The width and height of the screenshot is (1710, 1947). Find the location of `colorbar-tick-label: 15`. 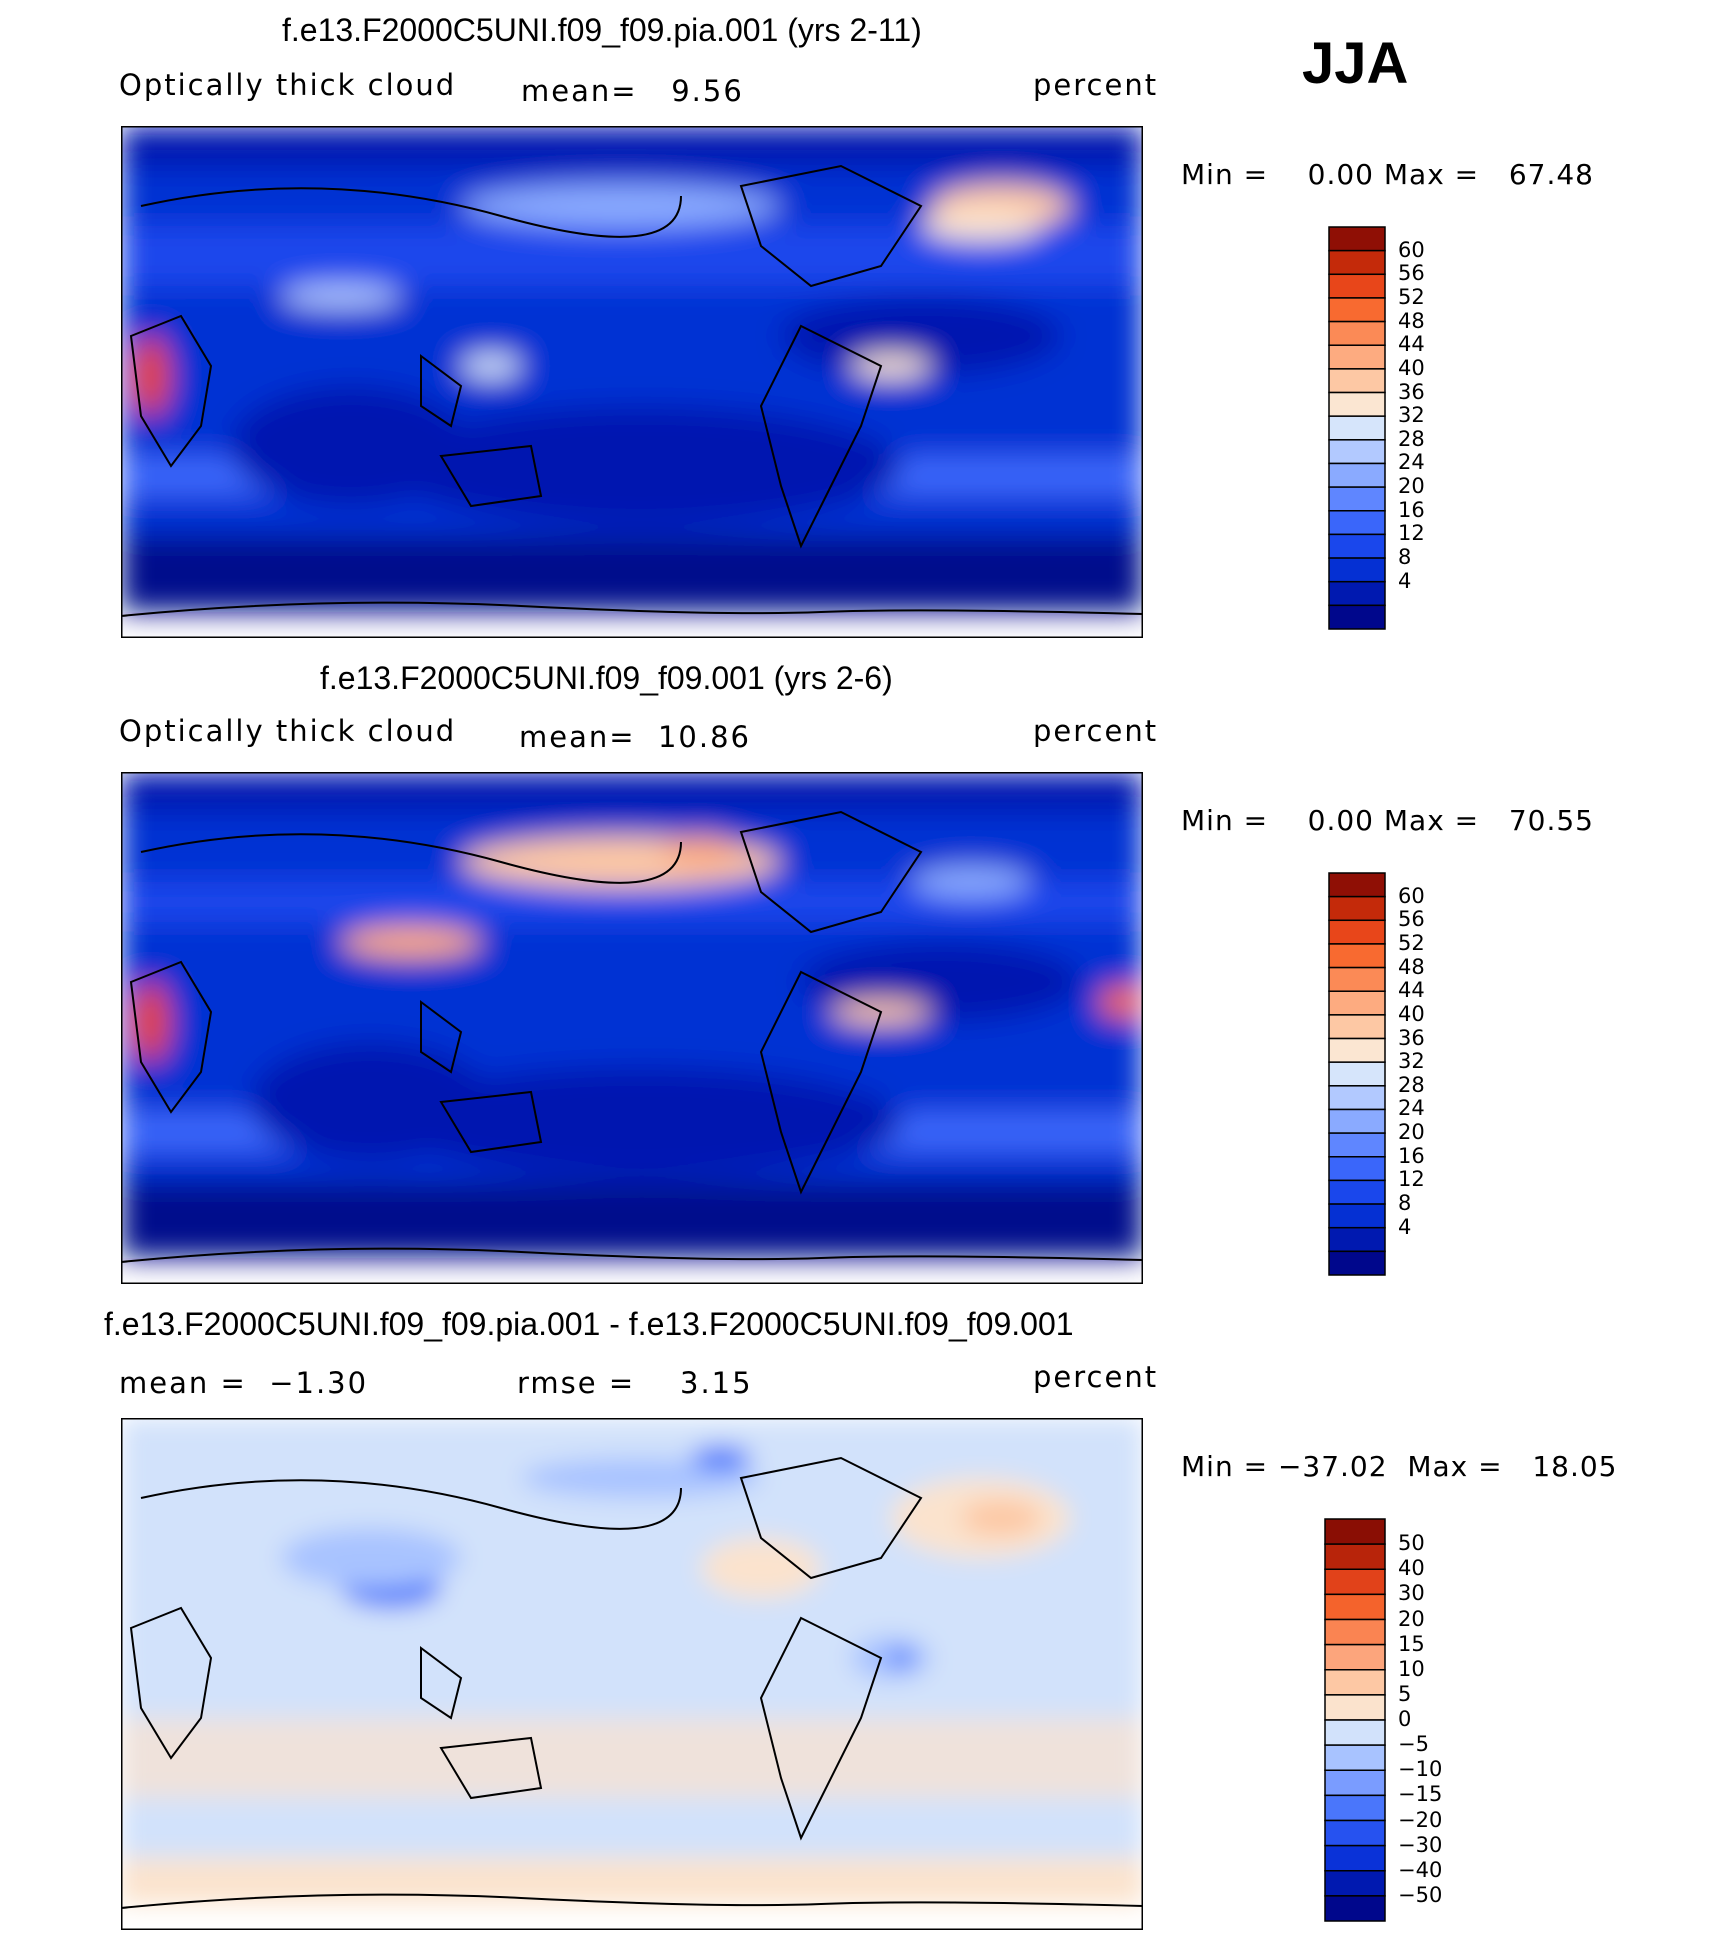

colorbar-tick-label: 15 is located at coordinates (1411, 1643).